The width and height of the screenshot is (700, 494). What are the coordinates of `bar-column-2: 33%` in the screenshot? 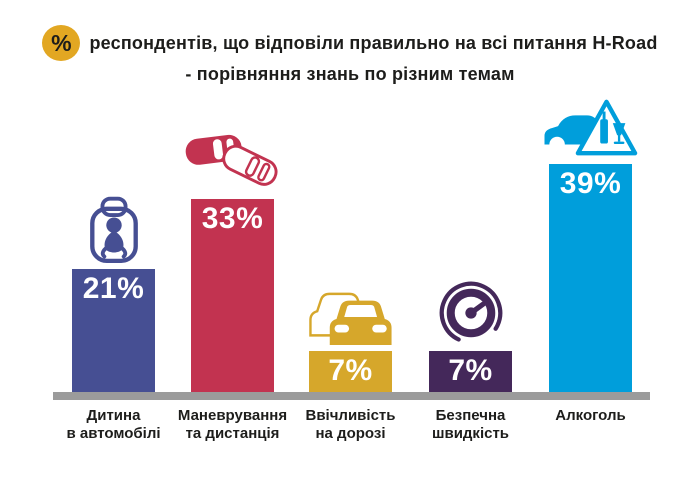 It's located at (231, 263).